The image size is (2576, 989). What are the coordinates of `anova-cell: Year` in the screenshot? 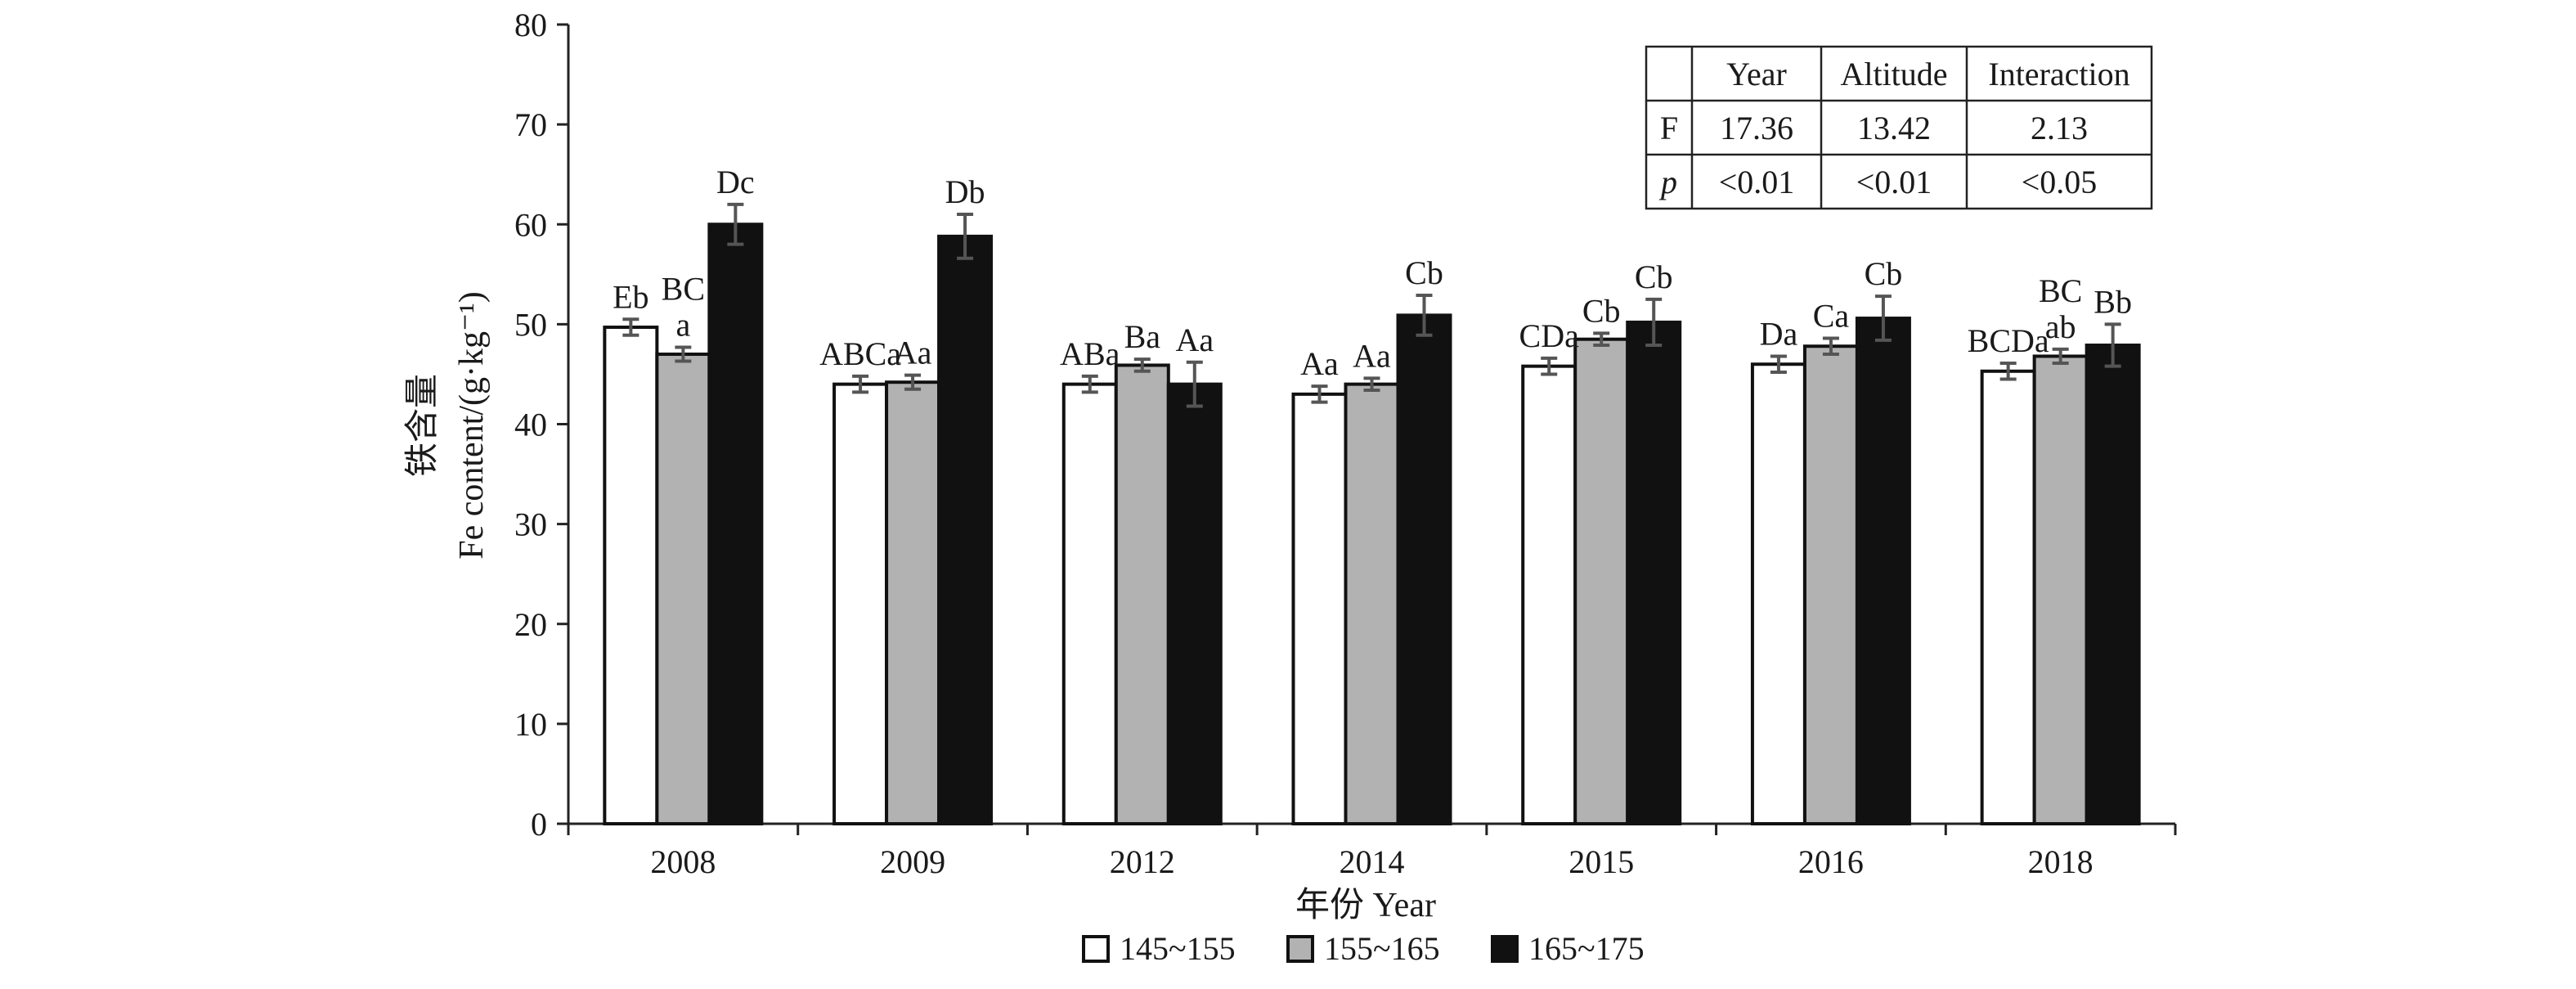 It's located at (1757, 74).